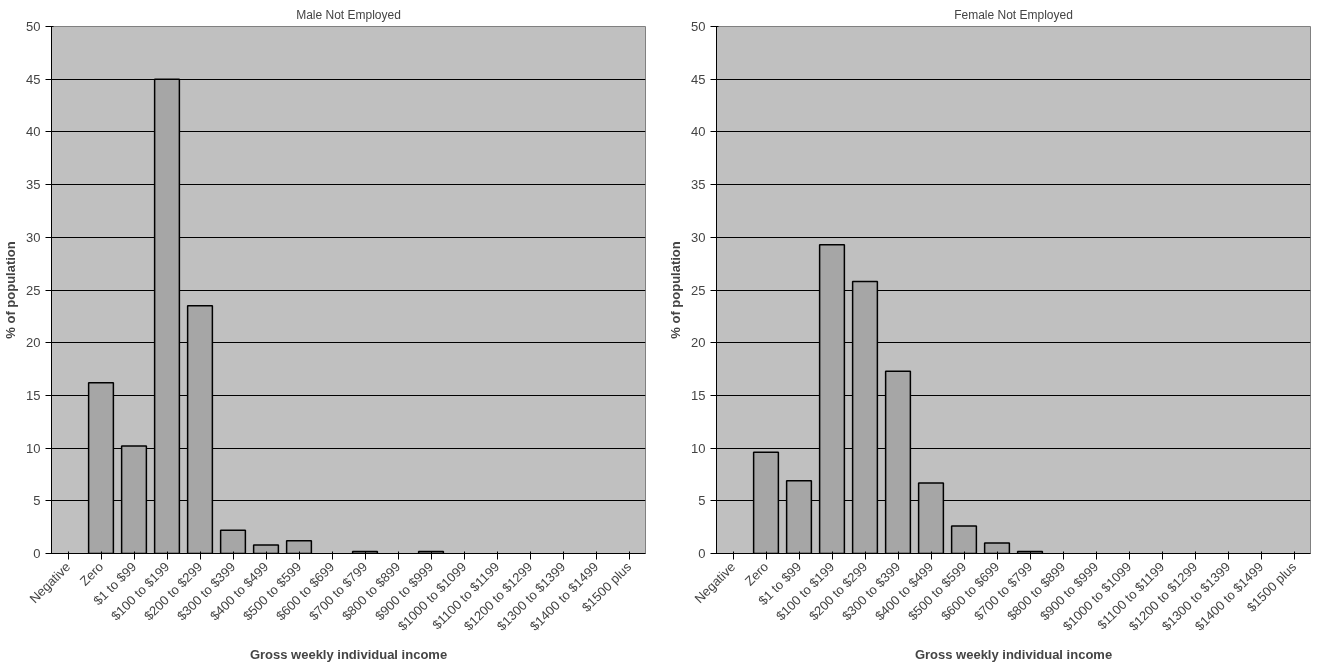 The image size is (1340, 671). What do you see at coordinates (348, 14) in the screenshot?
I see `chart-title: Male Not Employed` at bounding box center [348, 14].